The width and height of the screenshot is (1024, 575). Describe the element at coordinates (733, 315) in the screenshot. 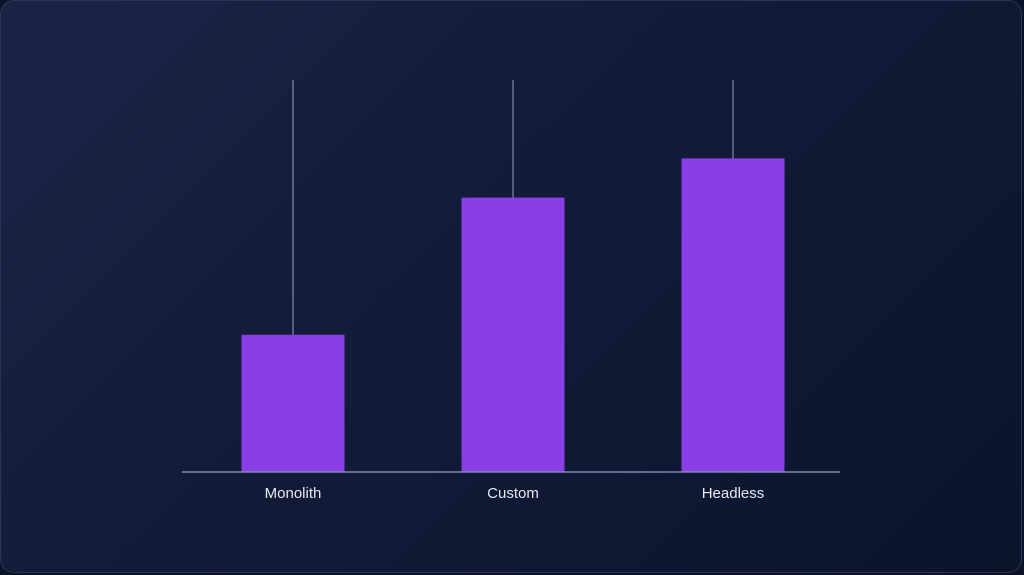

I see `bar-headless` at that location.